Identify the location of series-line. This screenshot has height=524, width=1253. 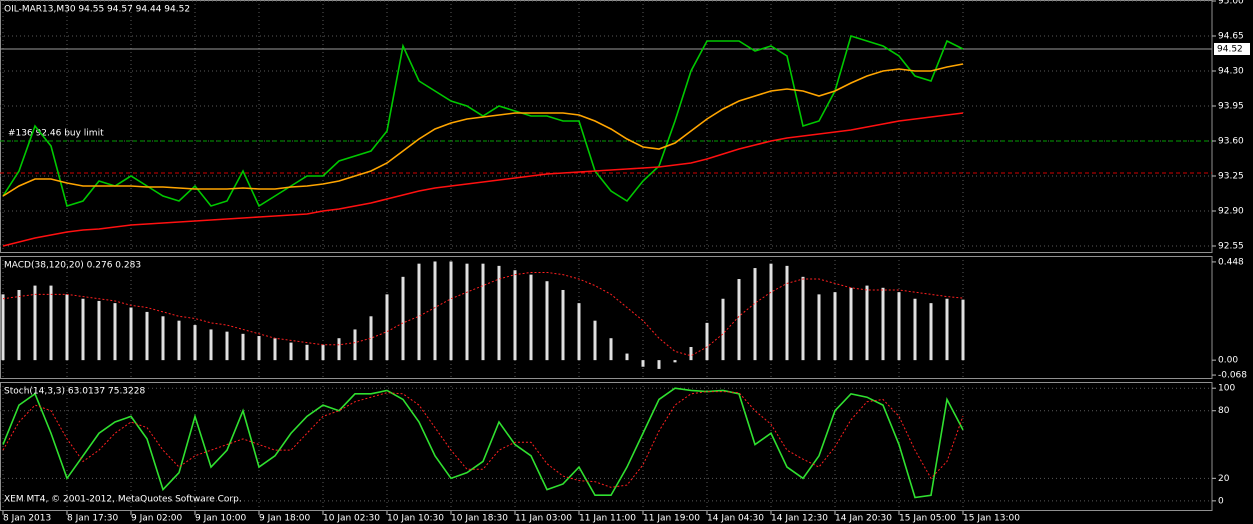
(483, 439).